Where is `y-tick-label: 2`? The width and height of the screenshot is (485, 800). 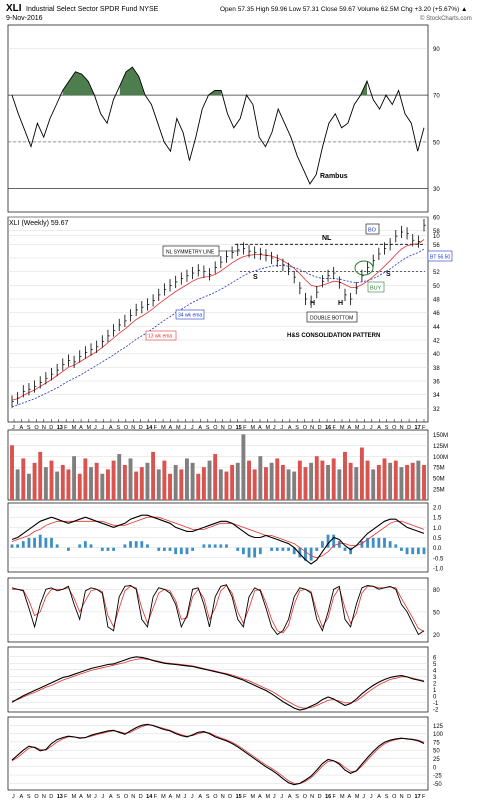 y-tick-label: 2 is located at coordinates (435, 684).